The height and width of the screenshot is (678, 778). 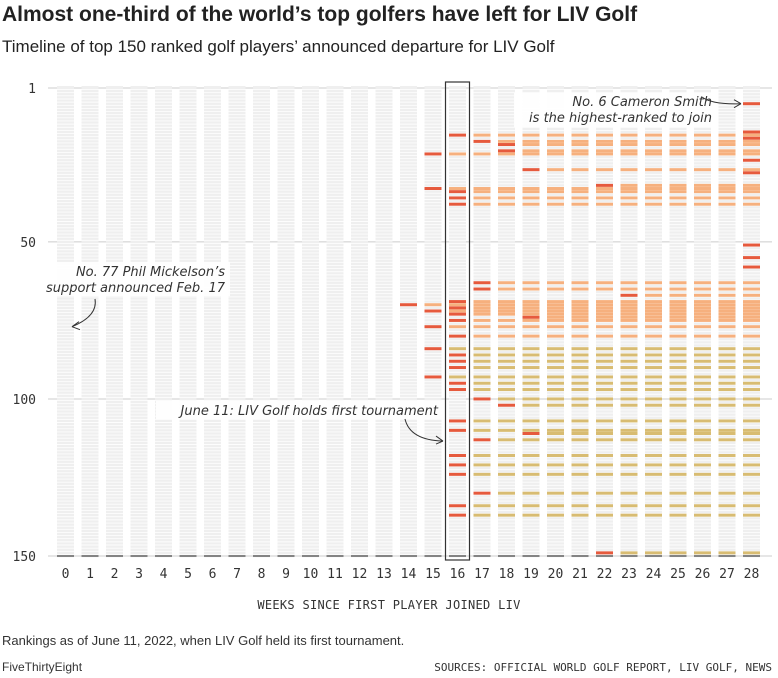 I want to click on x-tick-label: 28, so click(x=752, y=574).